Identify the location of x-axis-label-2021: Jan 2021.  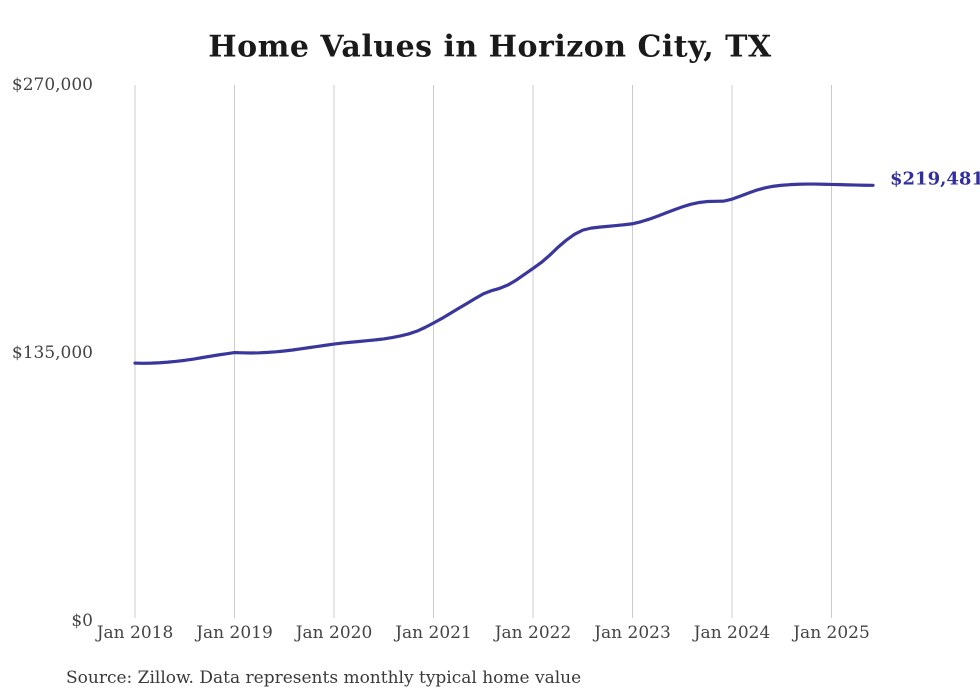
(433, 633).